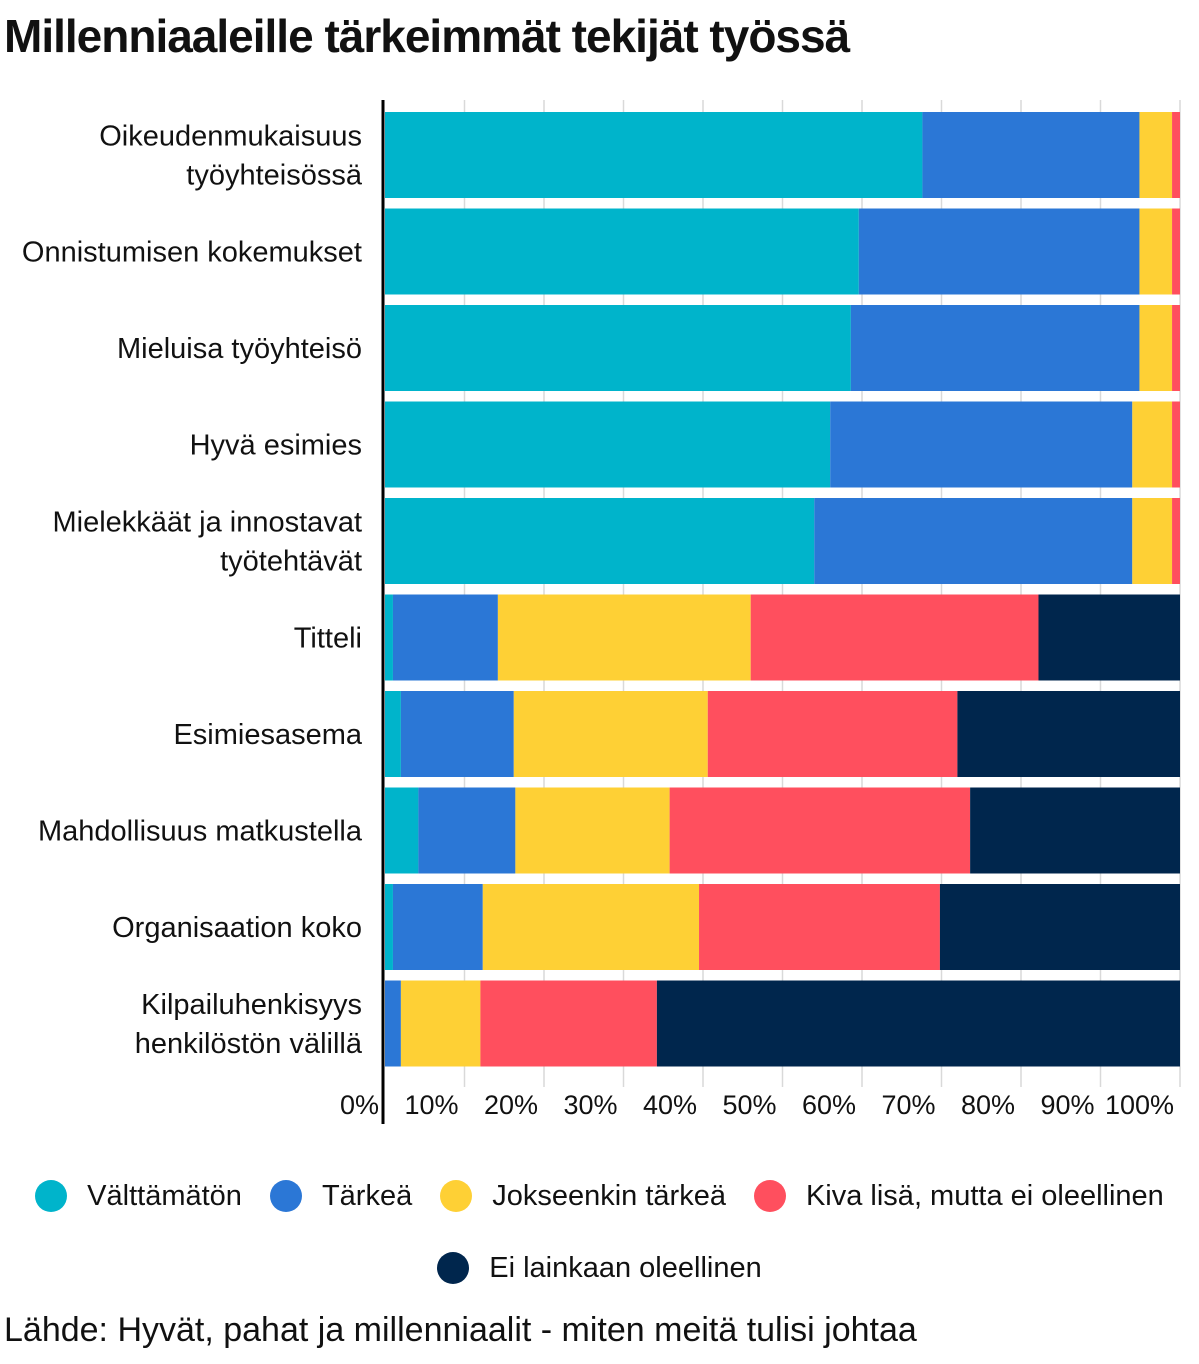  What do you see at coordinates (988, 1105) in the screenshot?
I see `x-tick-label: 80%` at bounding box center [988, 1105].